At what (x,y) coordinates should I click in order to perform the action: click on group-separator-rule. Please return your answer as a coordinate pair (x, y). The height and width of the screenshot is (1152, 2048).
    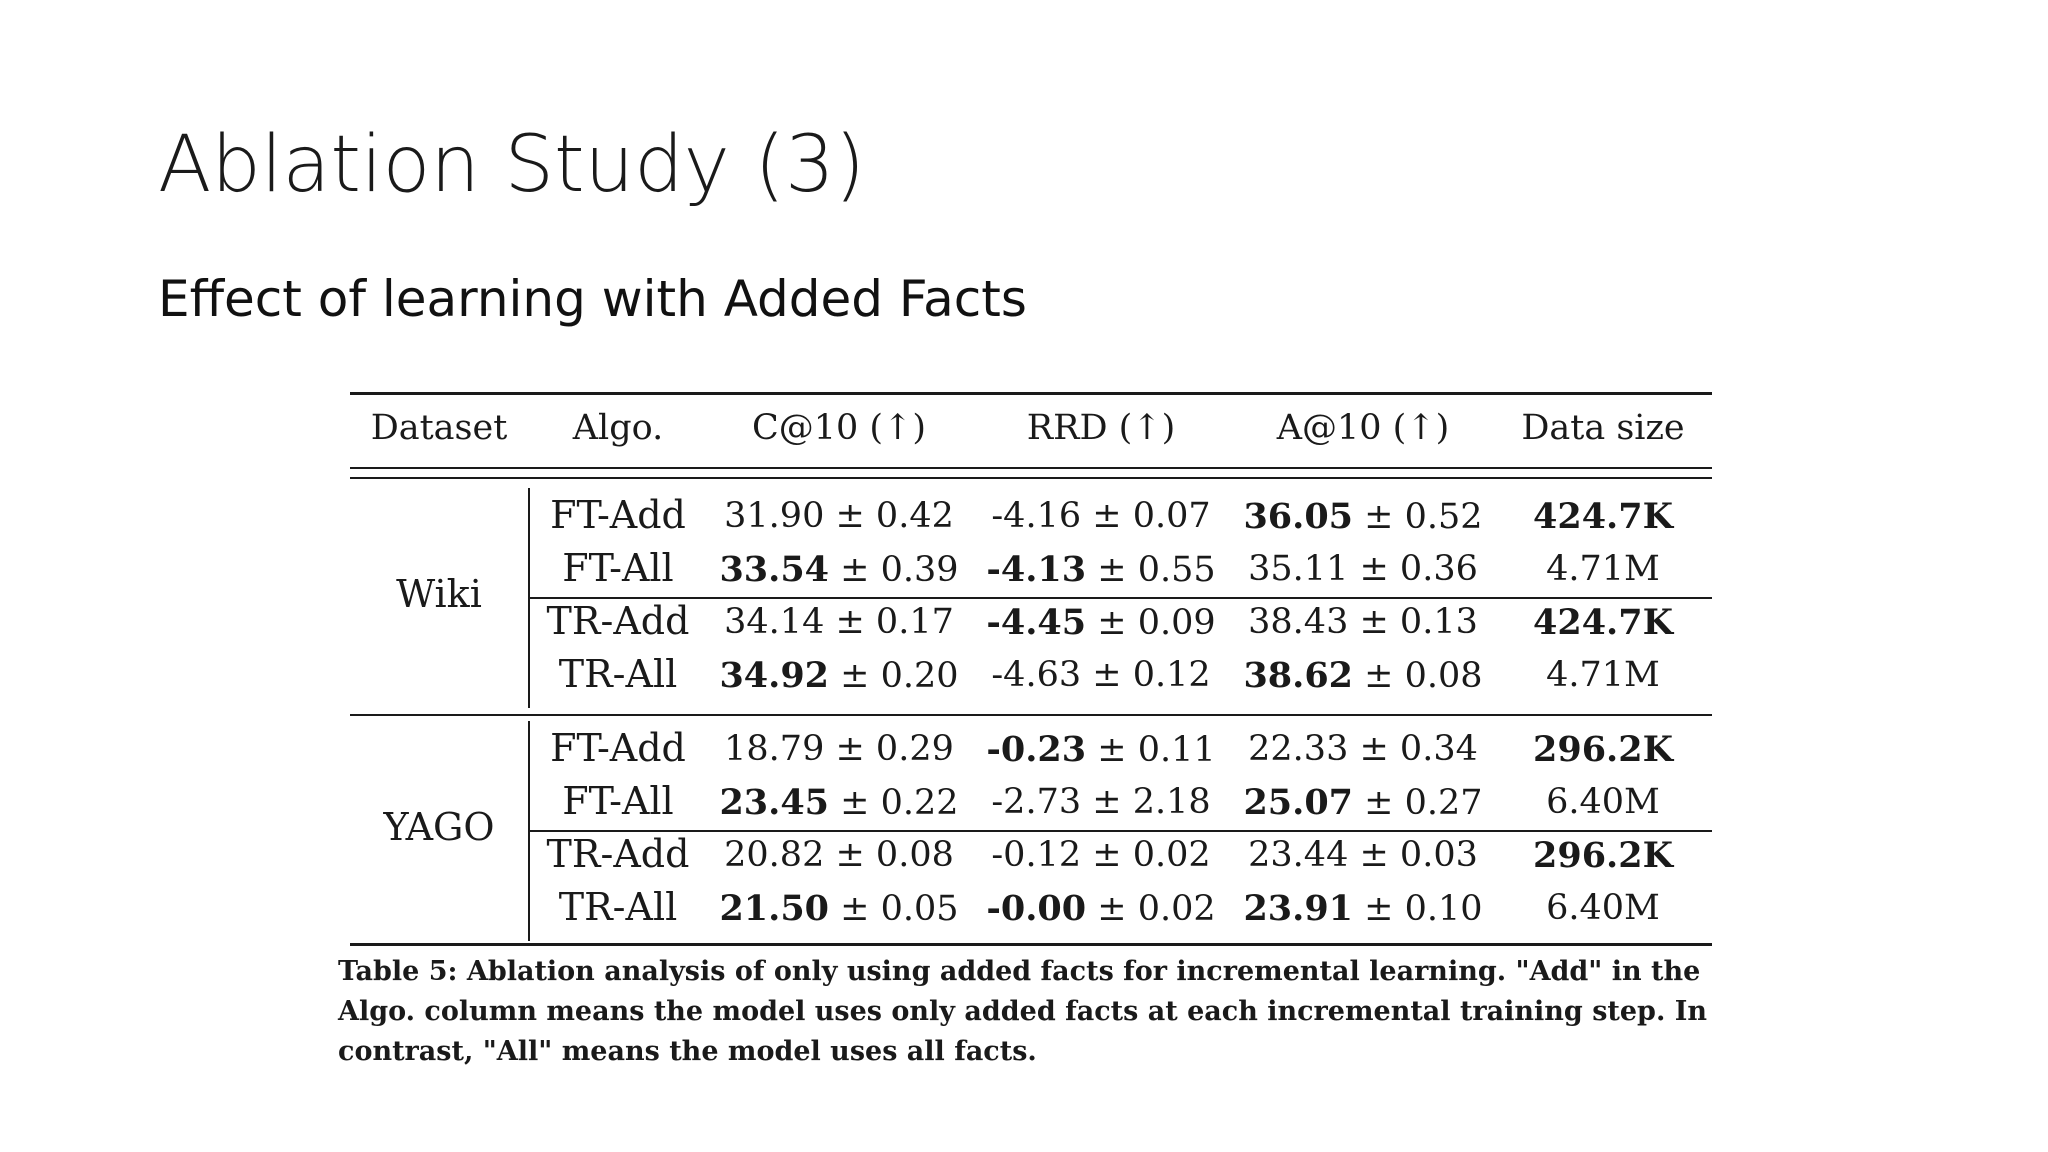
    Looking at the image, I should click on (1031, 715).